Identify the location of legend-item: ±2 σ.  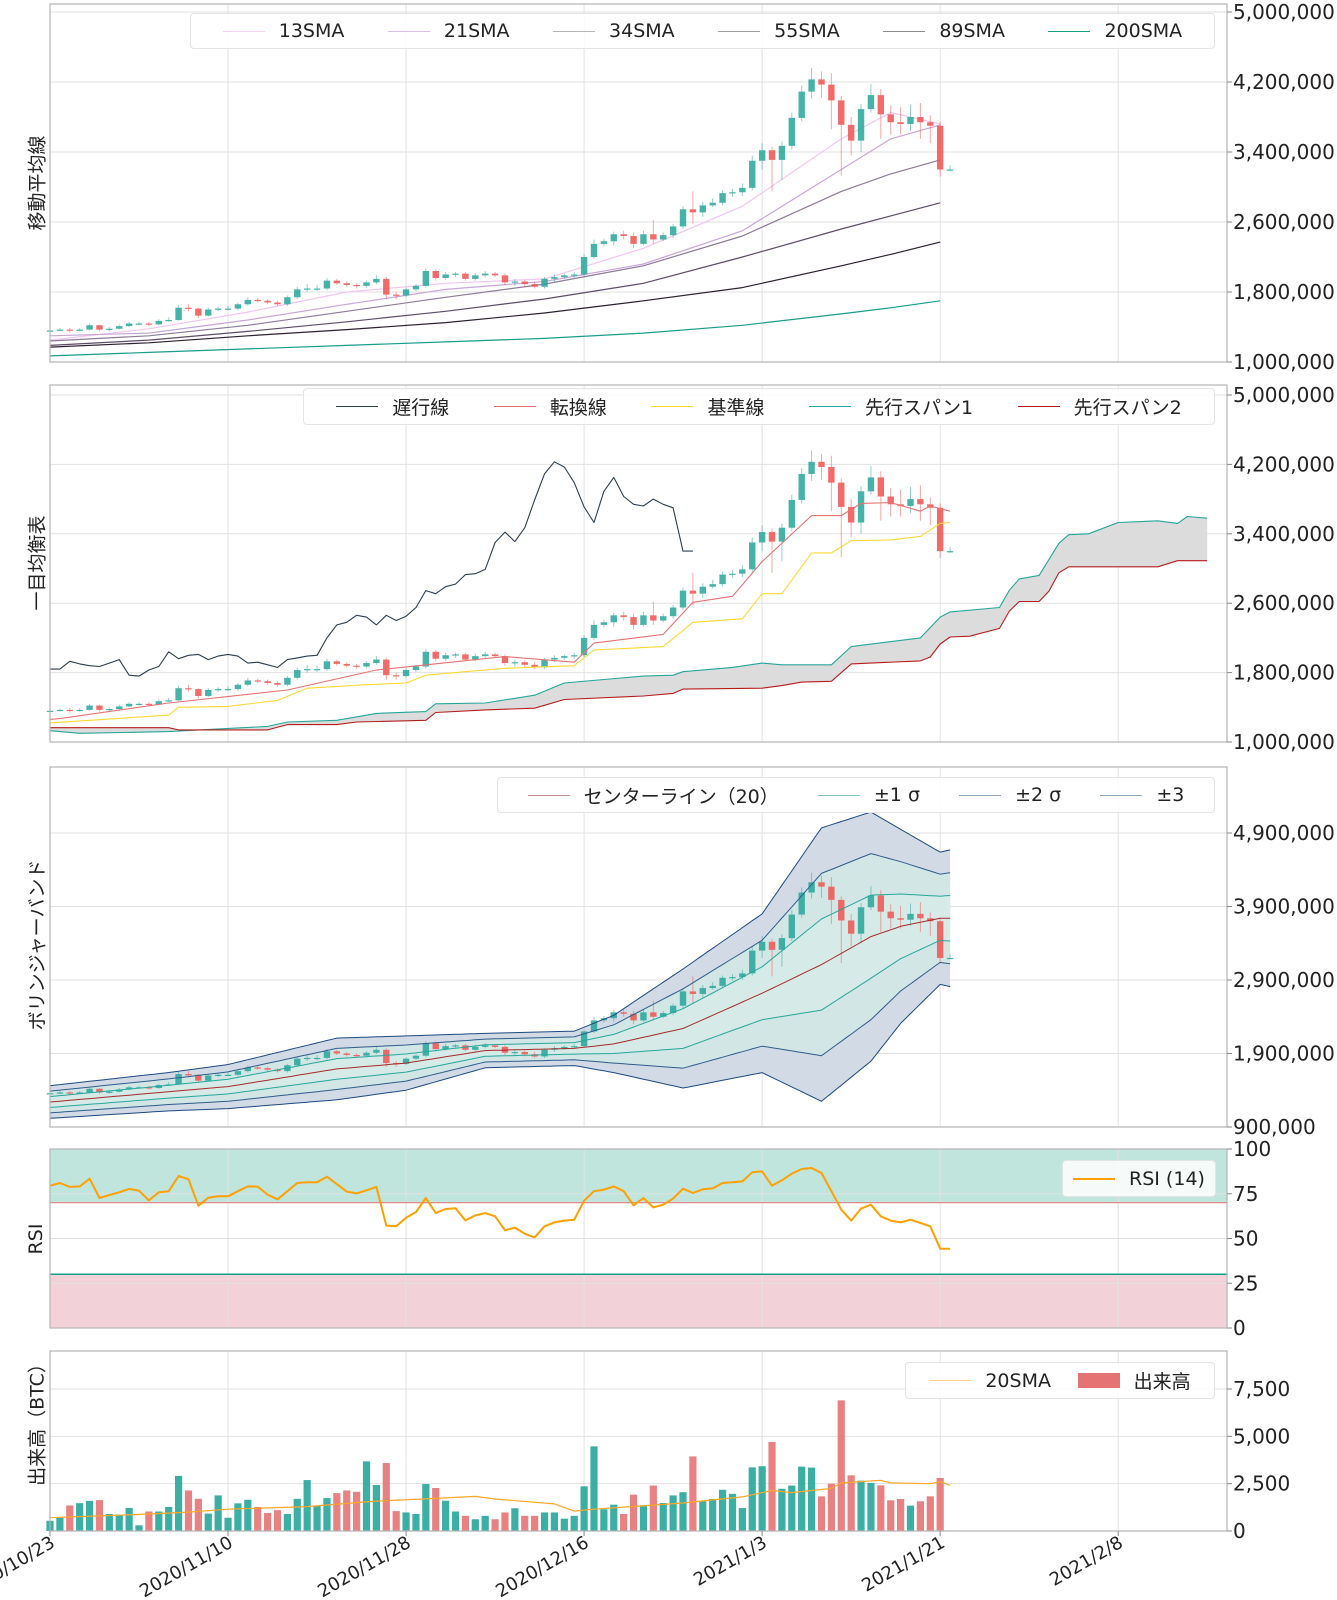
(1010, 795).